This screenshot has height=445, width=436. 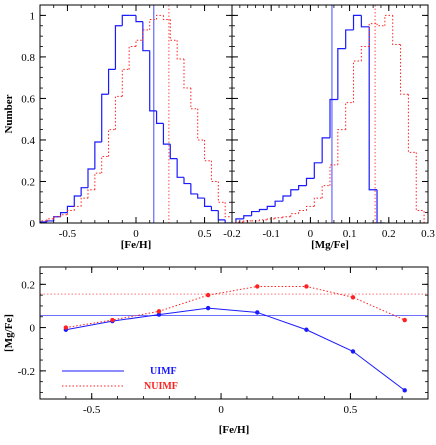 I want to click on p3-nuimf-line, so click(x=235, y=307).